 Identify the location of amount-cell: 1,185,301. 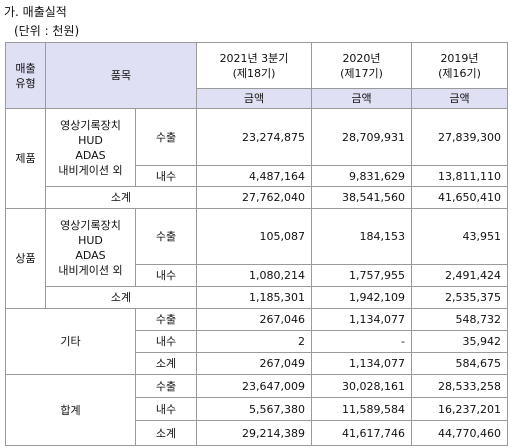
(254, 297).